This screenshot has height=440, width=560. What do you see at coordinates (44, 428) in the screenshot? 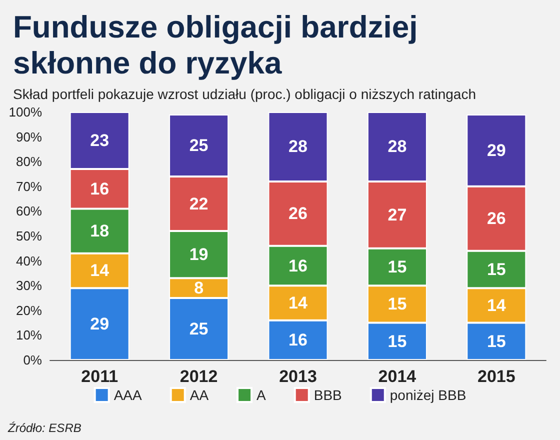
I see `text: Źródło: ESRB` at bounding box center [44, 428].